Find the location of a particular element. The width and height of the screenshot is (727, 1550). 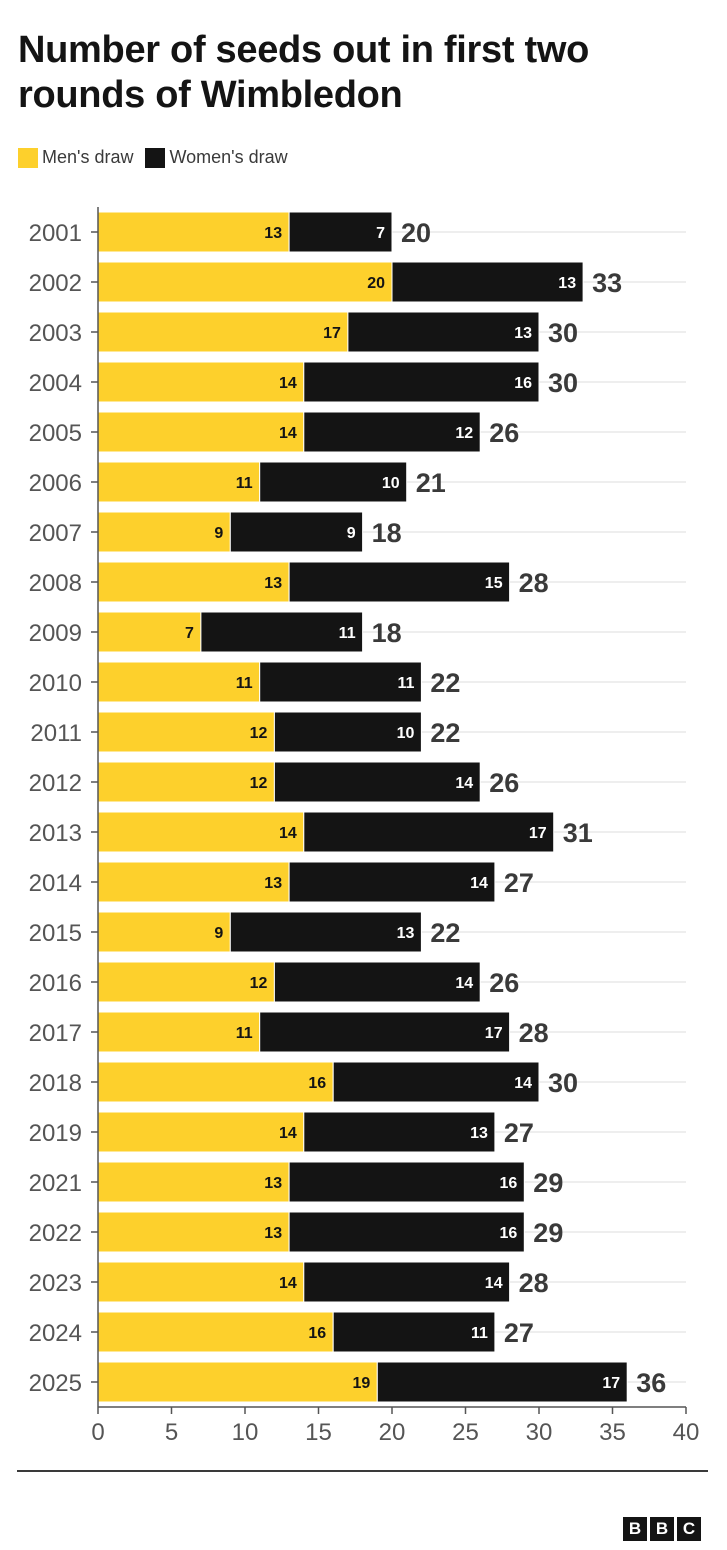

y-tick-label: 2017 is located at coordinates (55, 1033).